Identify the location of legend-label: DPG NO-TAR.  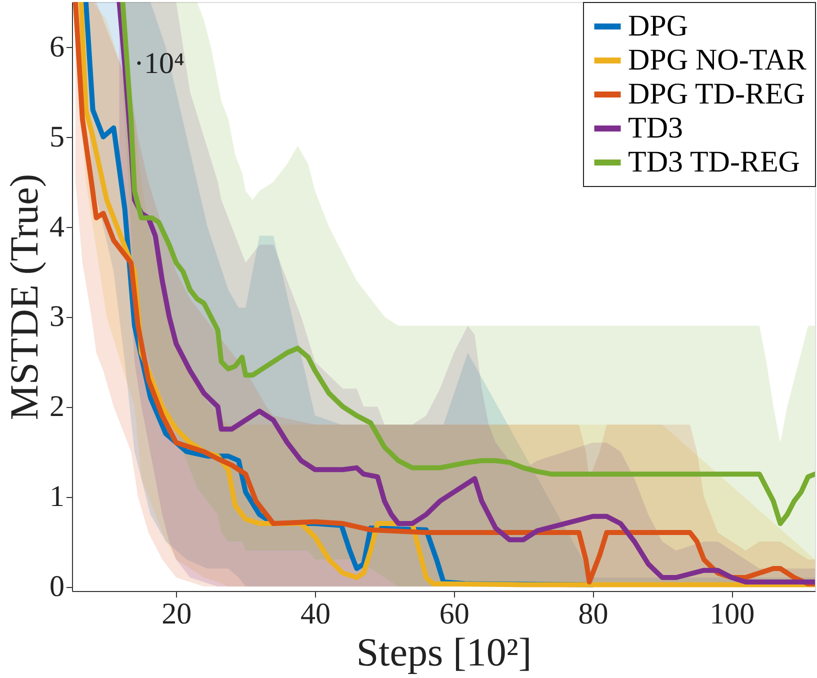
(717, 60).